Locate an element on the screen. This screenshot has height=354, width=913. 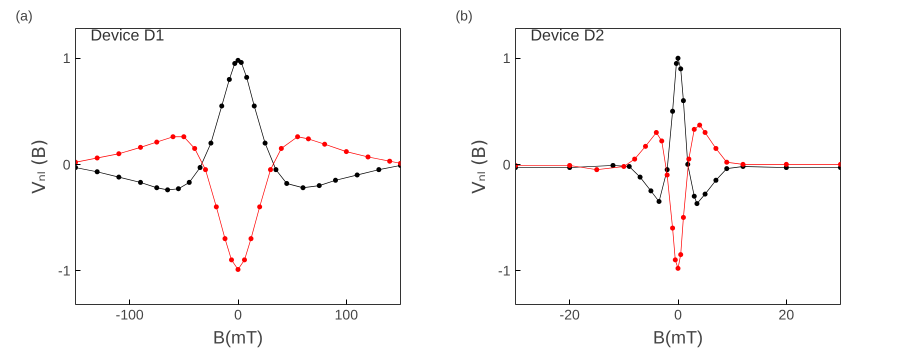
annotation: Device D2 is located at coordinates (567, 36).